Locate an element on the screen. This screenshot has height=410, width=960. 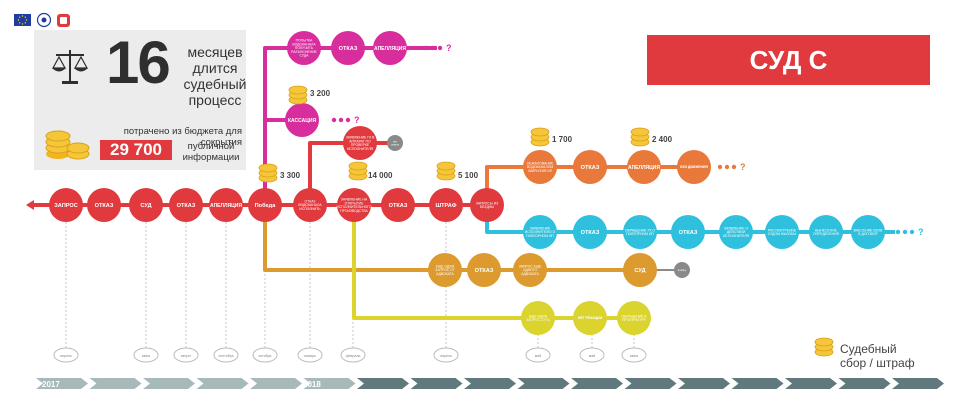
ne-logo-dot is located at coordinates (44, 20).